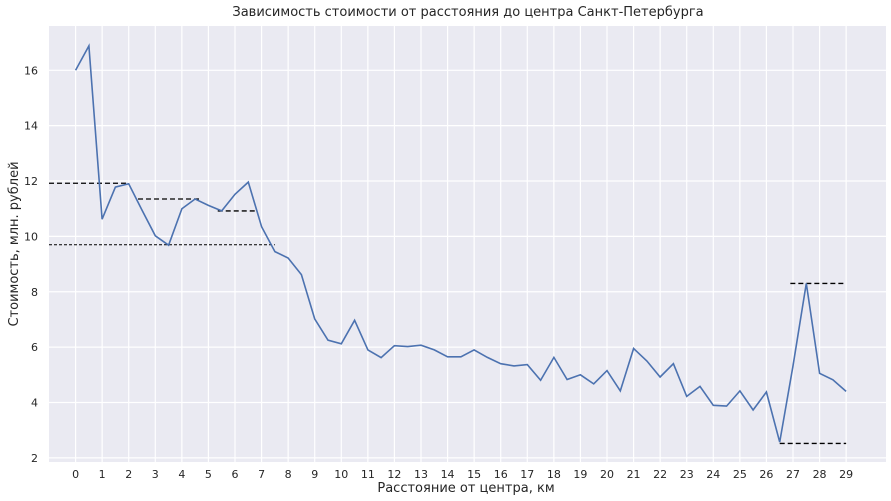 The height and width of the screenshot is (501, 891). What do you see at coordinates (607, 474) in the screenshot?
I see `x-tick-label: 20` at bounding box center [607, 474].